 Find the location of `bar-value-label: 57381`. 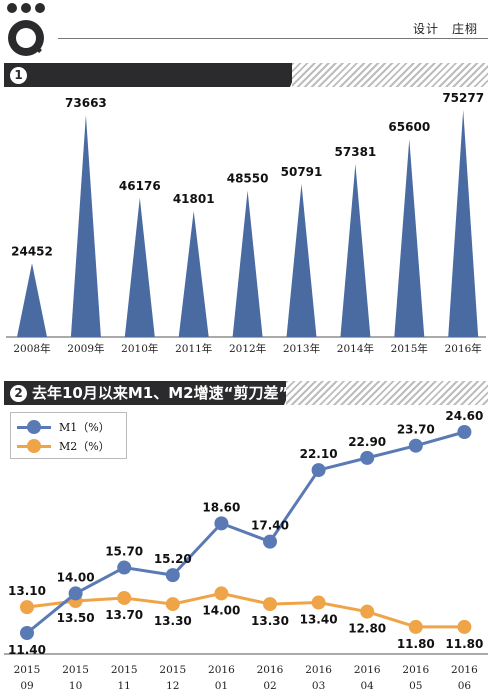

bar-value-label: 57381 is located at coordinates (356, 152).